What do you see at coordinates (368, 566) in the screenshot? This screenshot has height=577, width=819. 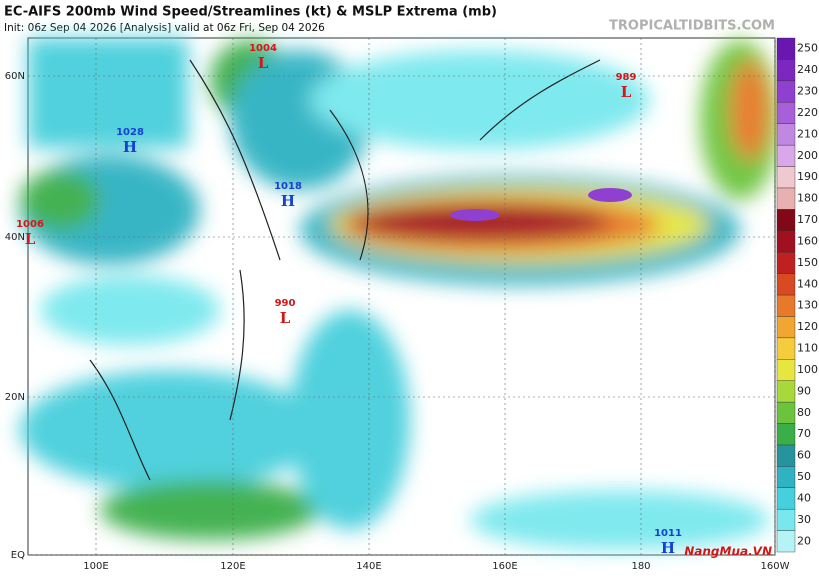 I see `lon-label: 140E` at bounding box center [368, 566].